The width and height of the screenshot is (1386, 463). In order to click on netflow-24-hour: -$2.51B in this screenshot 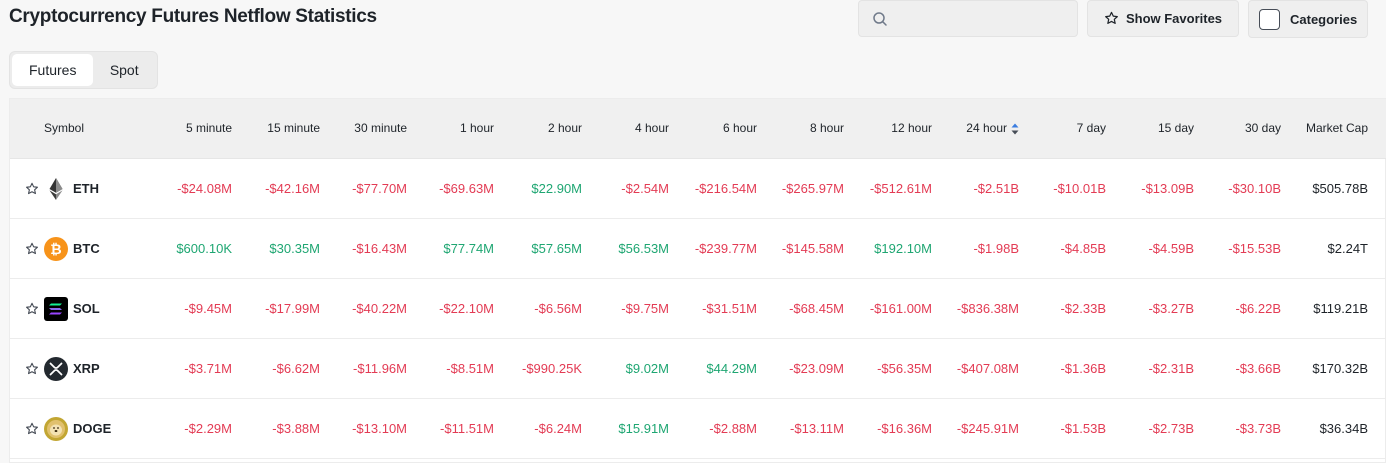, I will do `click(996, 188)`.